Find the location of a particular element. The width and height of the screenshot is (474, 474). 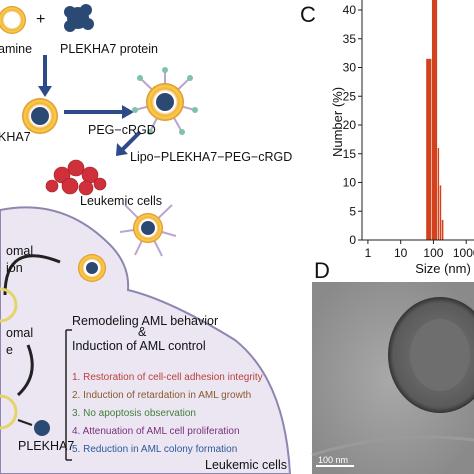

y-tick-label: 20 is located at coordinates (350, 125).